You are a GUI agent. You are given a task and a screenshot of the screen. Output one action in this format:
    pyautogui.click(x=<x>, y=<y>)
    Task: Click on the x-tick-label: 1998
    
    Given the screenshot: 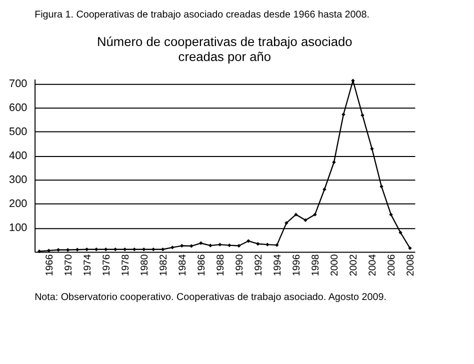 What is the action you would take?
    pyautogui.click(x=316, y=265)
    